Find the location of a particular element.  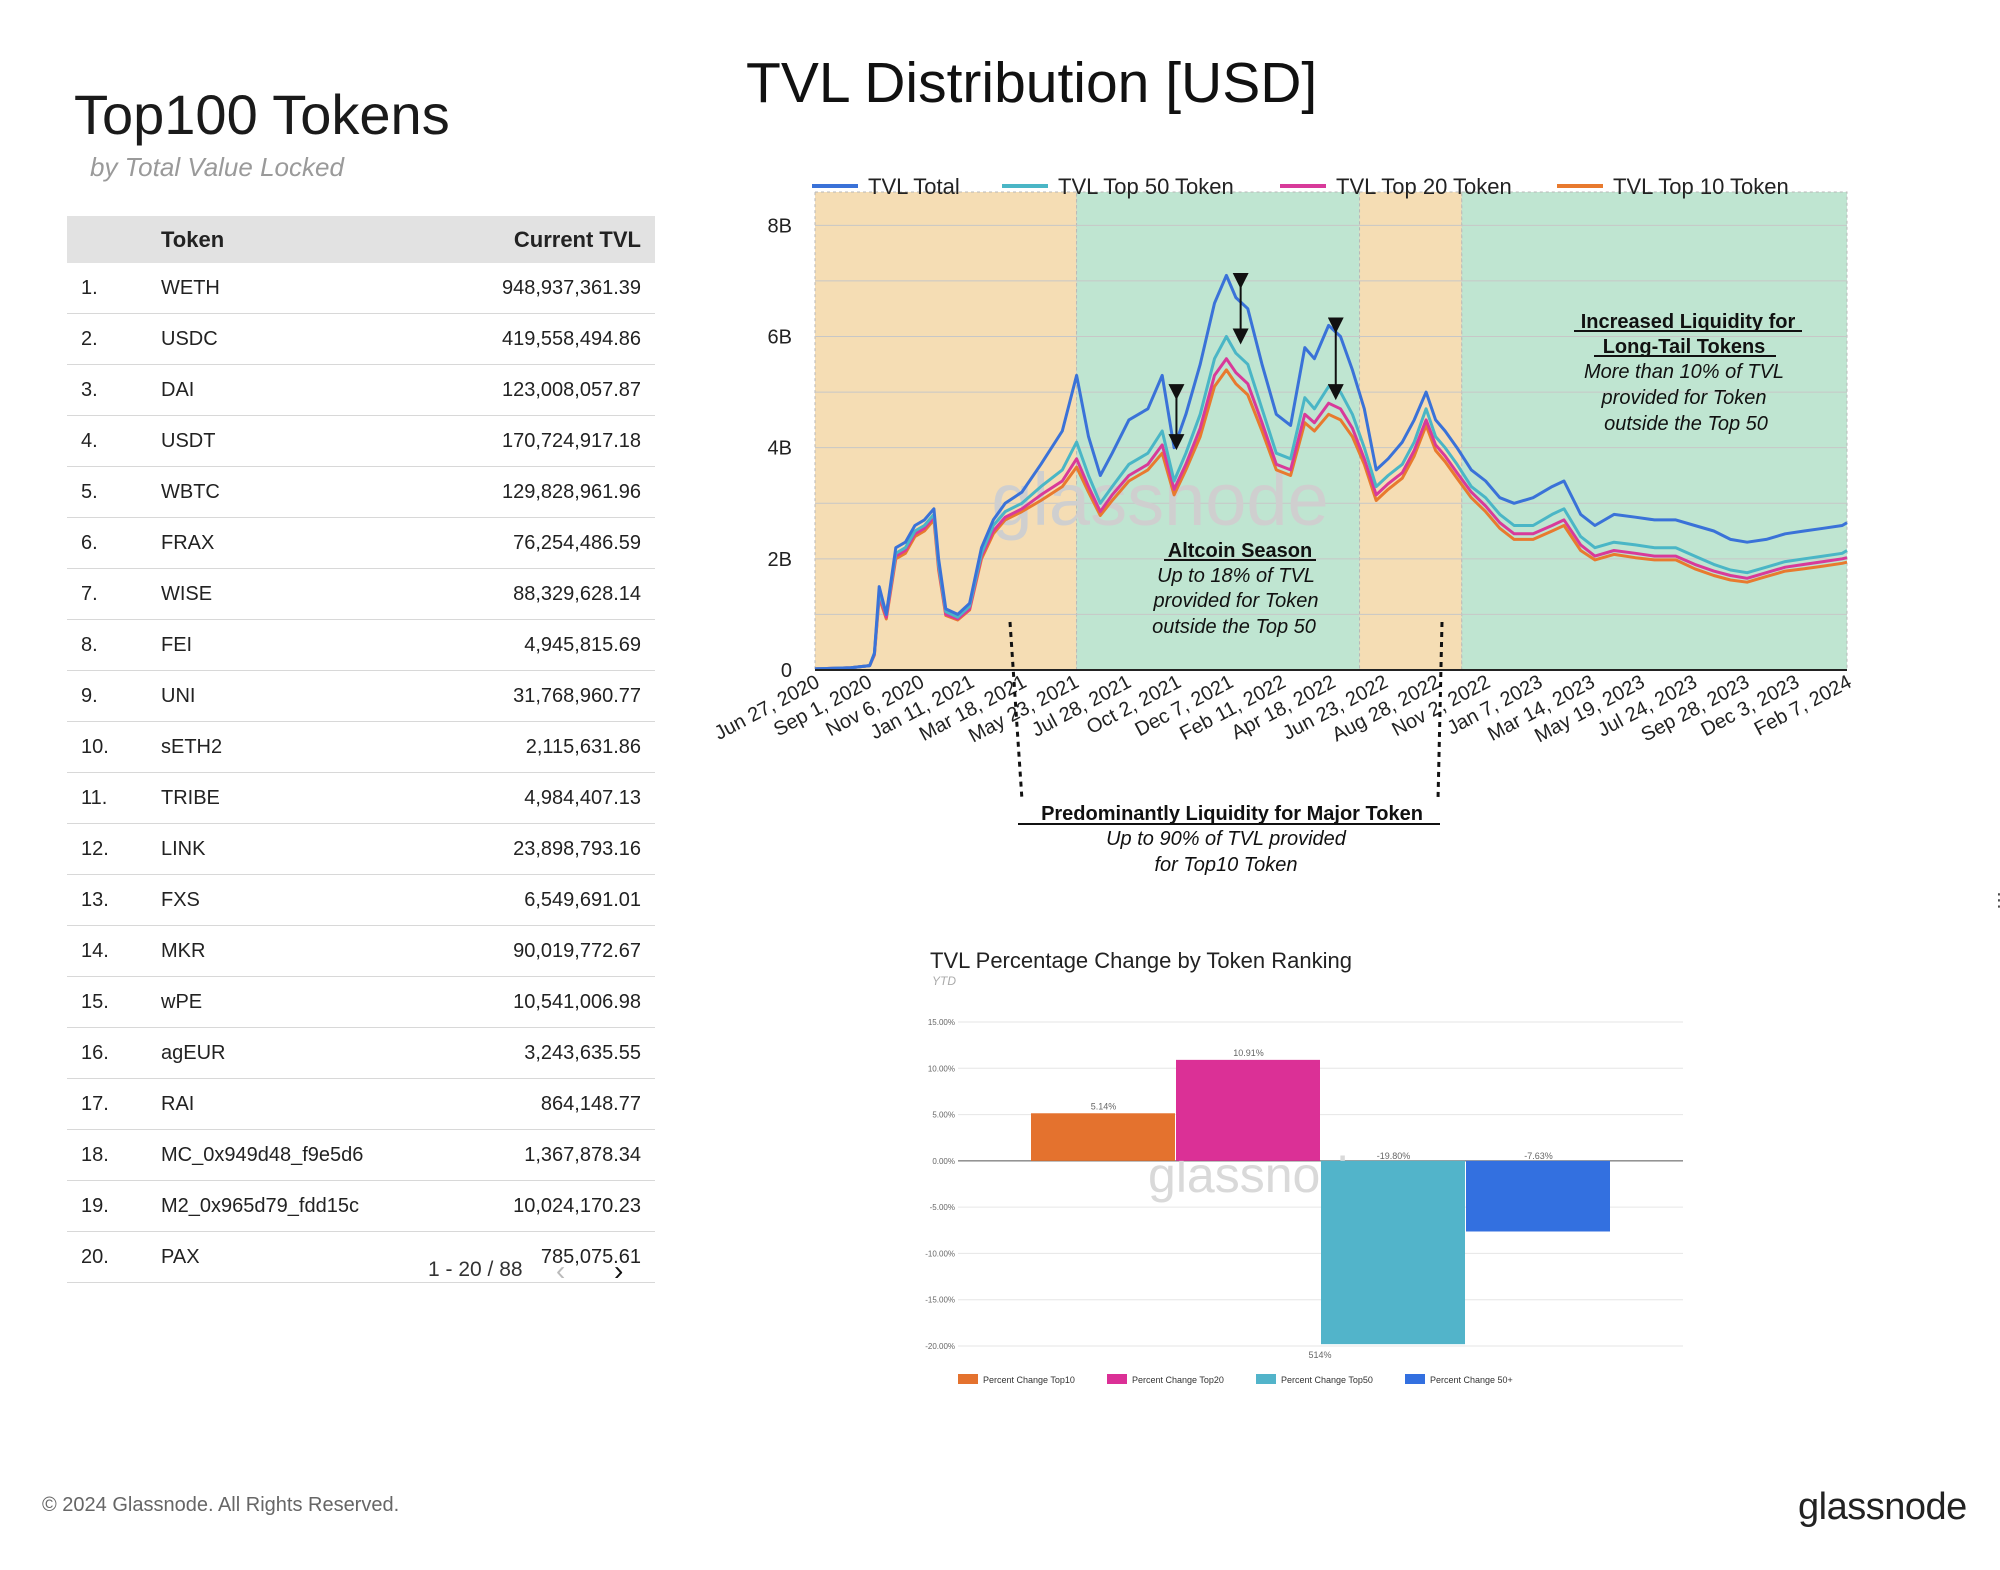

header-rank is located at coordinates (113, 239).